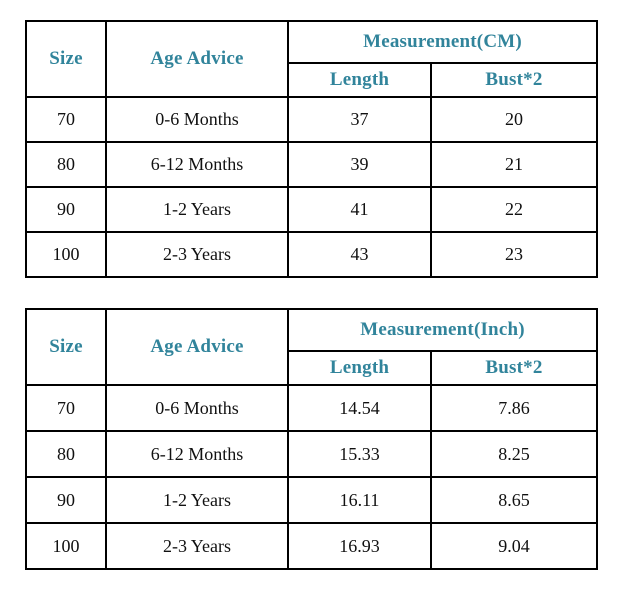 The height and width of the screenshot is (594, 624). What do you see at coordinates (514, 254) in the screenshot?
I see `cell-bust: 23` at bounding box center [514, 254].